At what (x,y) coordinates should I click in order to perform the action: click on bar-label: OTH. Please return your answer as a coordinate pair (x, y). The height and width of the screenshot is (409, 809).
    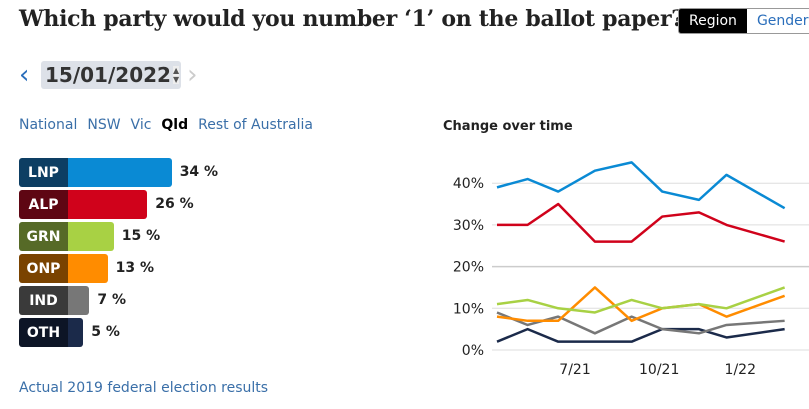
    Looking at the image, I should click on (43, 332).